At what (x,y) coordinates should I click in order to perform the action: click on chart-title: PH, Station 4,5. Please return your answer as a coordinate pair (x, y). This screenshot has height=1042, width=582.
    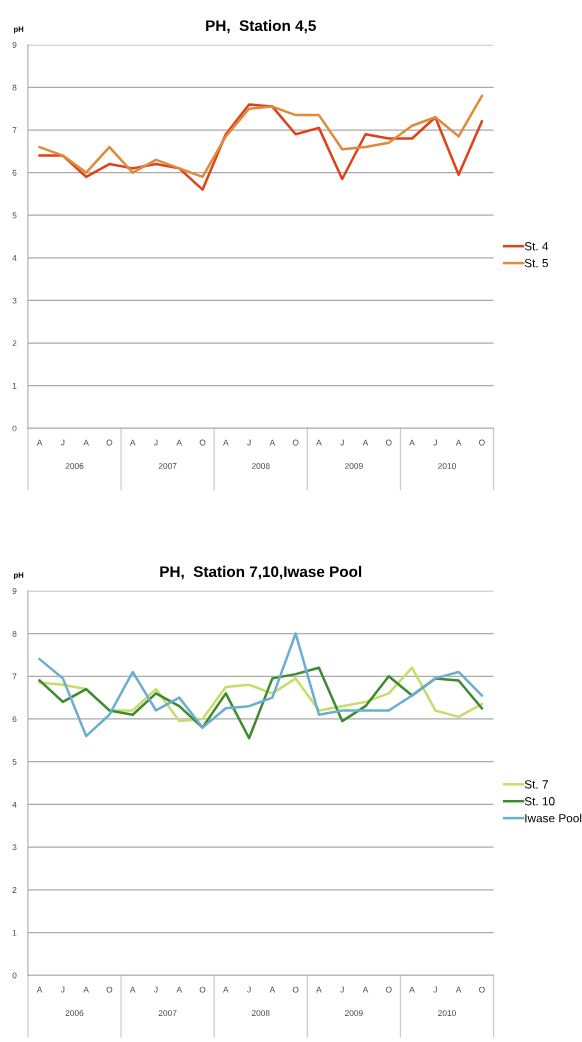
    Looking at the image, I should click on (261, 26).